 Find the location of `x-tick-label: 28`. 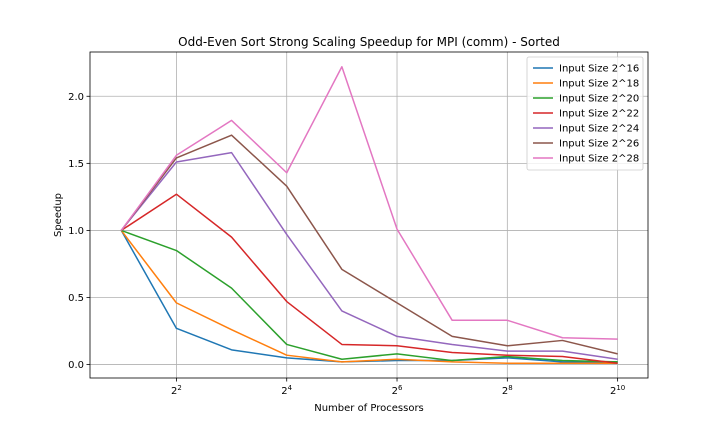

x-tick-label: 28 is located at coordinates (507, 390).